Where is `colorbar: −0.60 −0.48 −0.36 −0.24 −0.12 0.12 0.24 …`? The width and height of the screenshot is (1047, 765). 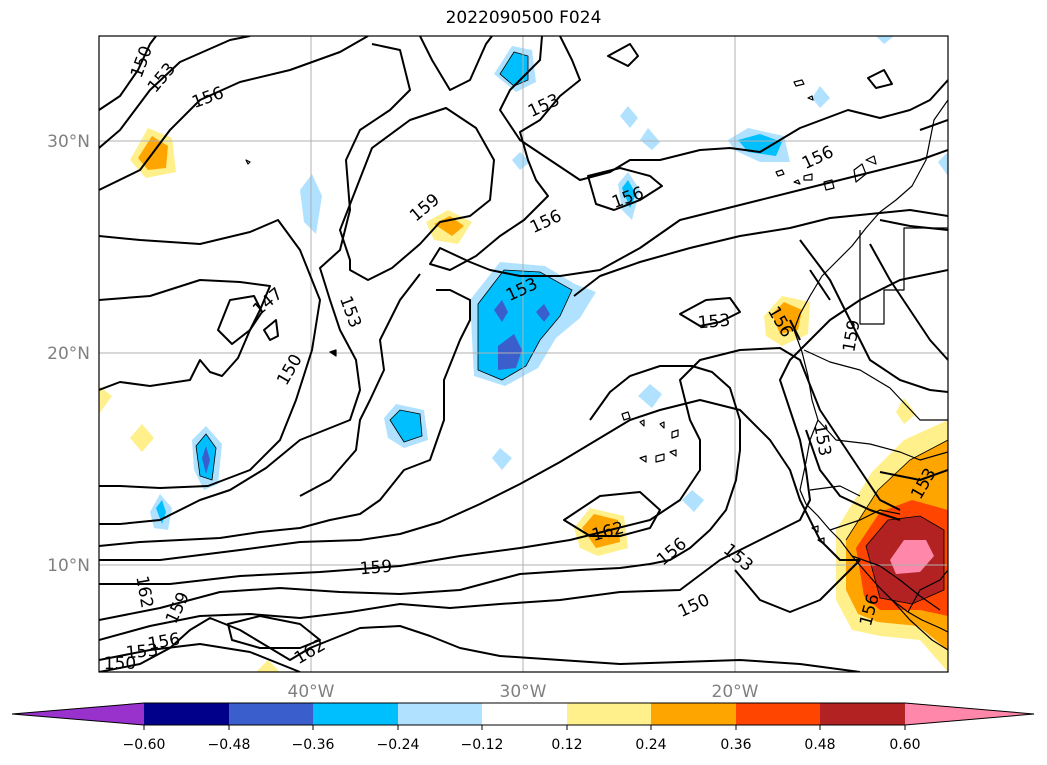 colorbar: −0.60 −0.48 −0.36 −0.24 −0.12 0.12 0.24 … is located at coordinates (523, 727).